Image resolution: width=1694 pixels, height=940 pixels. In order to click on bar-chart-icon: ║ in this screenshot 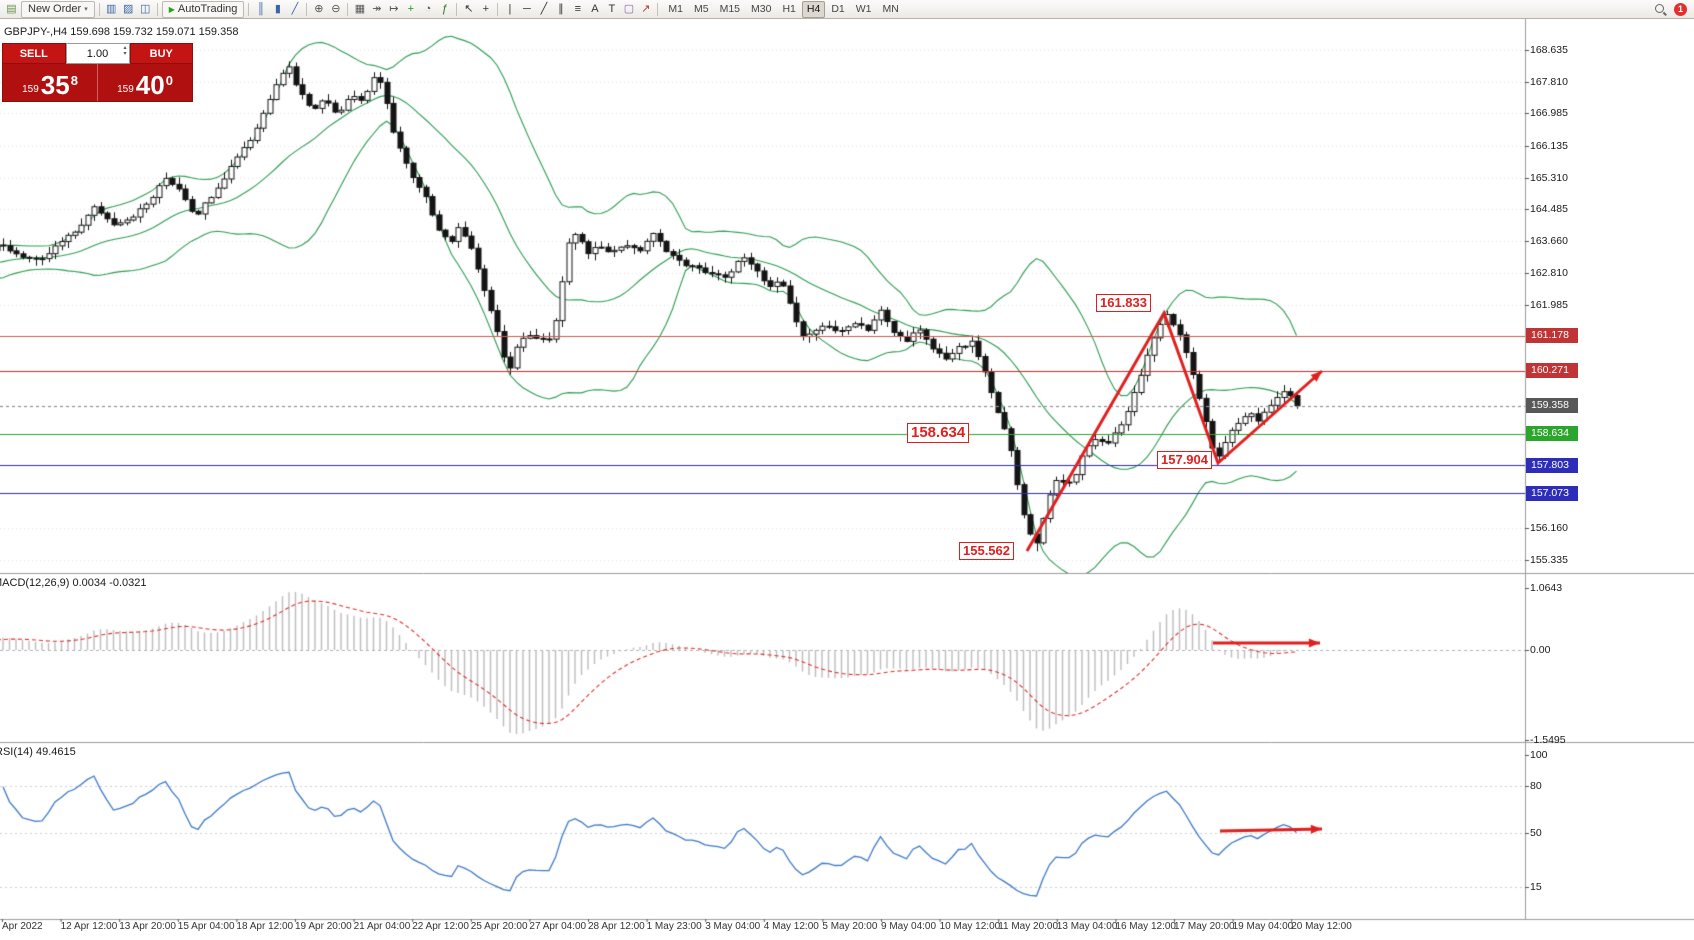, I will do `click(260, 8)`.